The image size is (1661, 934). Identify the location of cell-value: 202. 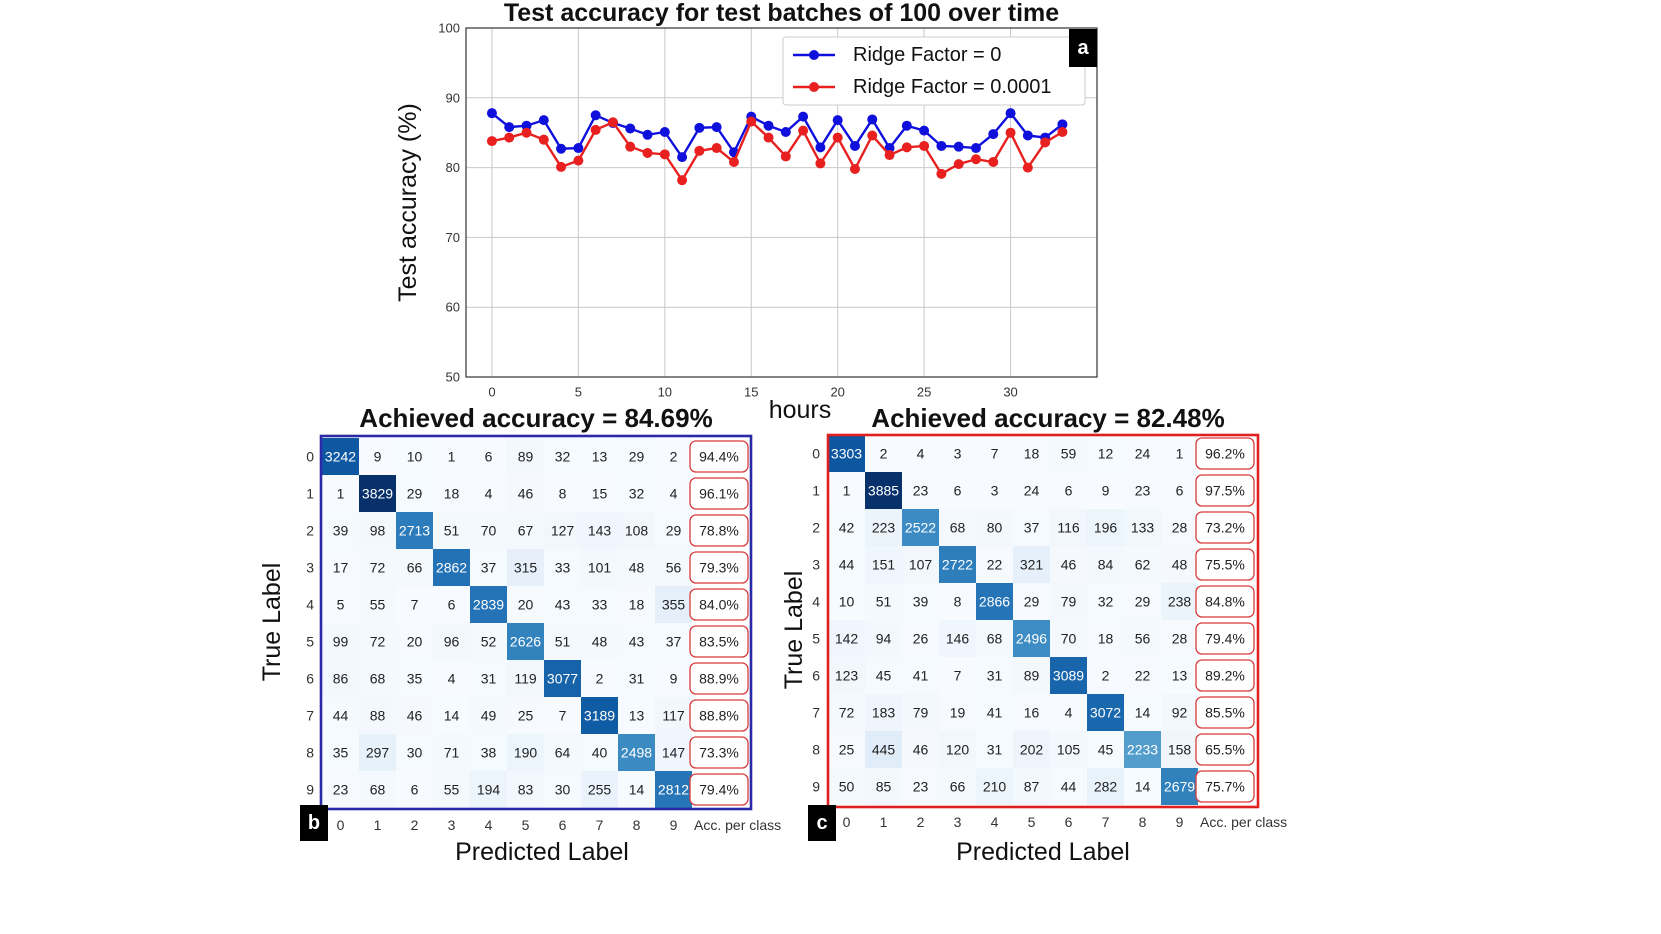
(1032, 750).